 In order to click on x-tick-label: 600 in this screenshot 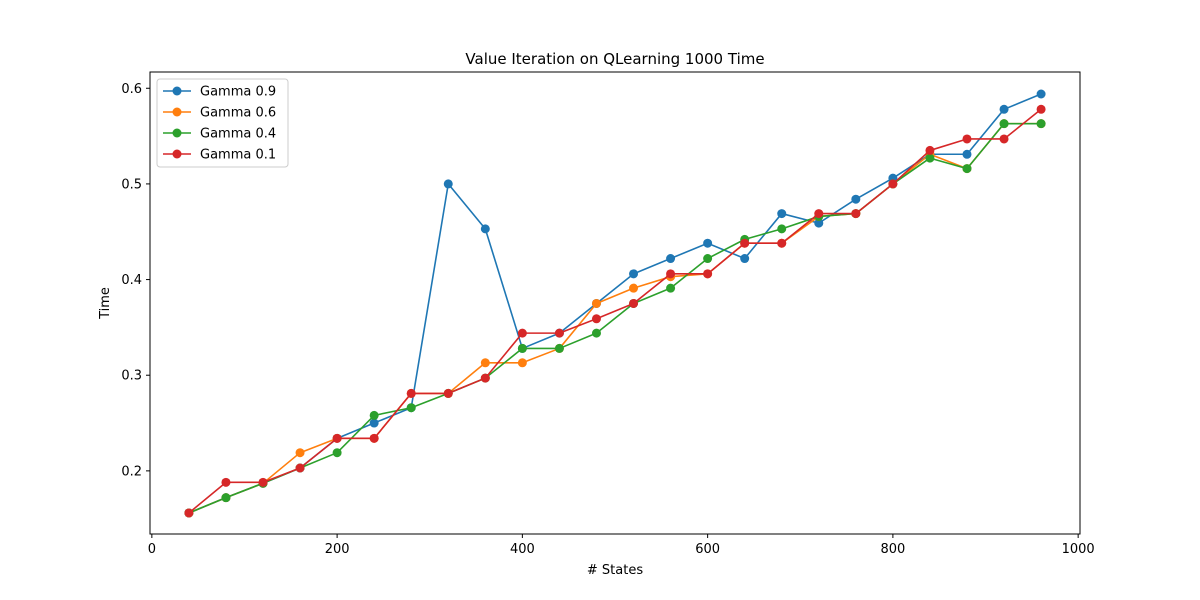, I will do `click(707, 549)`.